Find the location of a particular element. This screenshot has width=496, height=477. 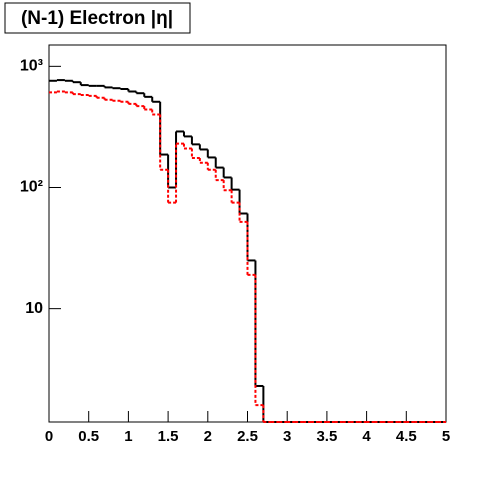

x-tick-label: 1.5 is located at coordinates (168, 436).